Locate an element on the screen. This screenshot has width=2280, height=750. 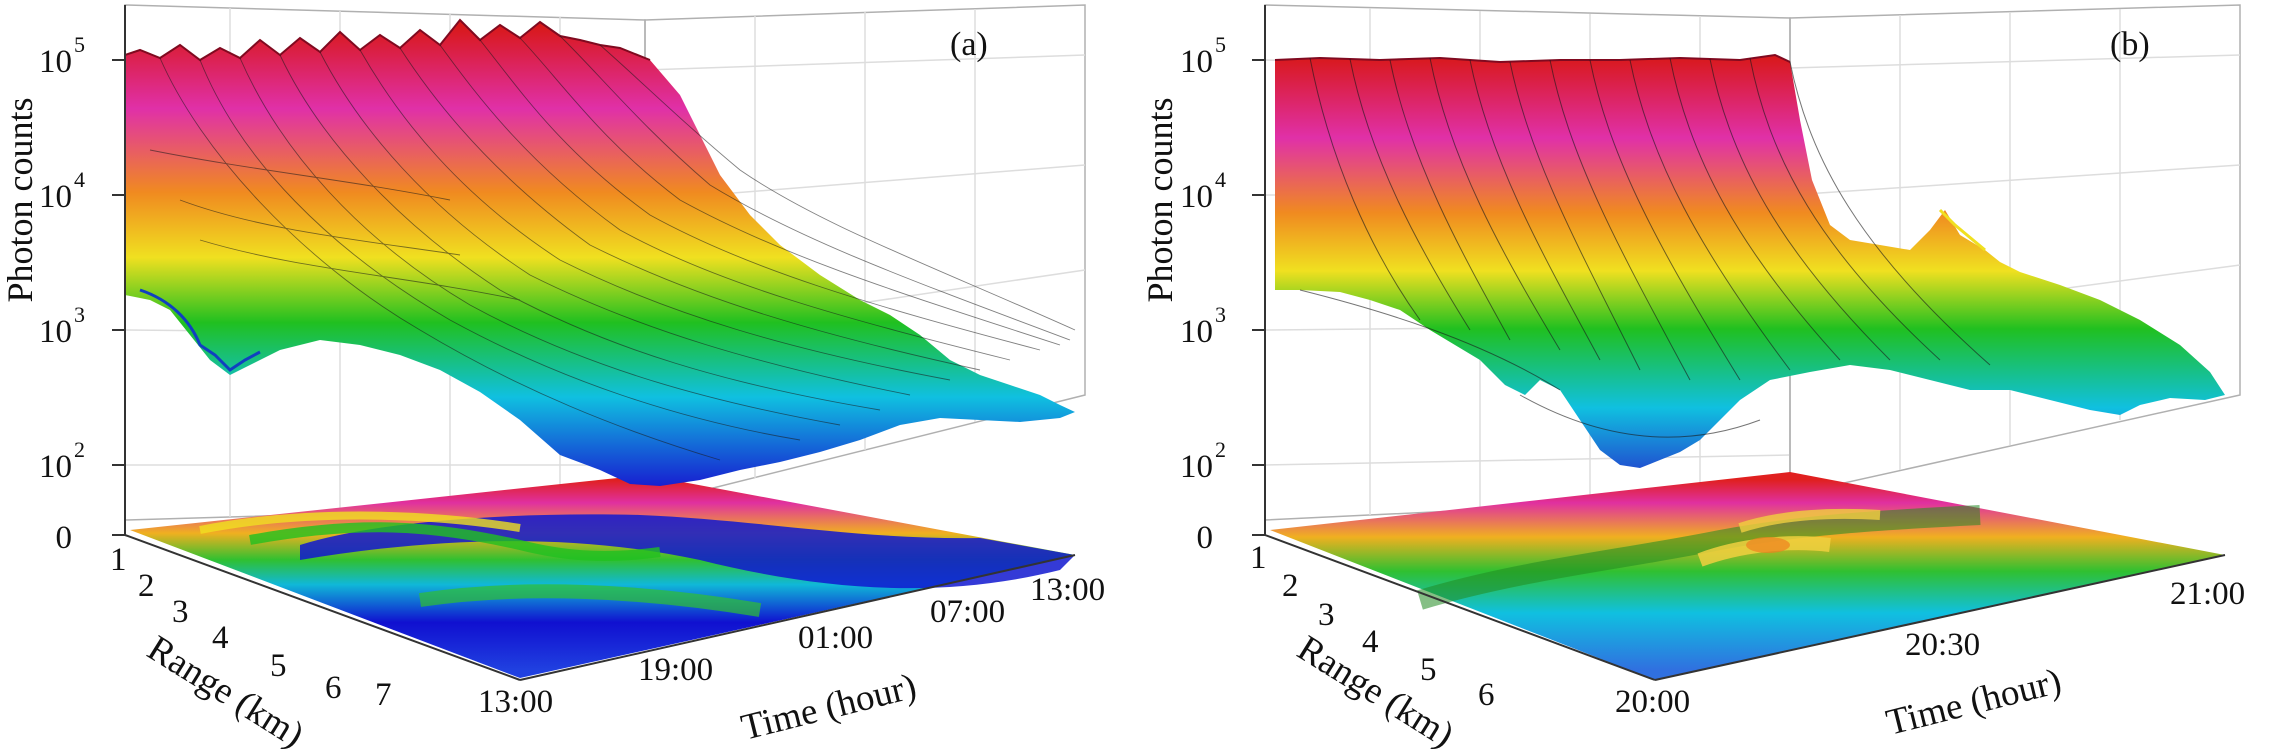
x-tick-label: 20:30 is located at coordinates (1942, 645).